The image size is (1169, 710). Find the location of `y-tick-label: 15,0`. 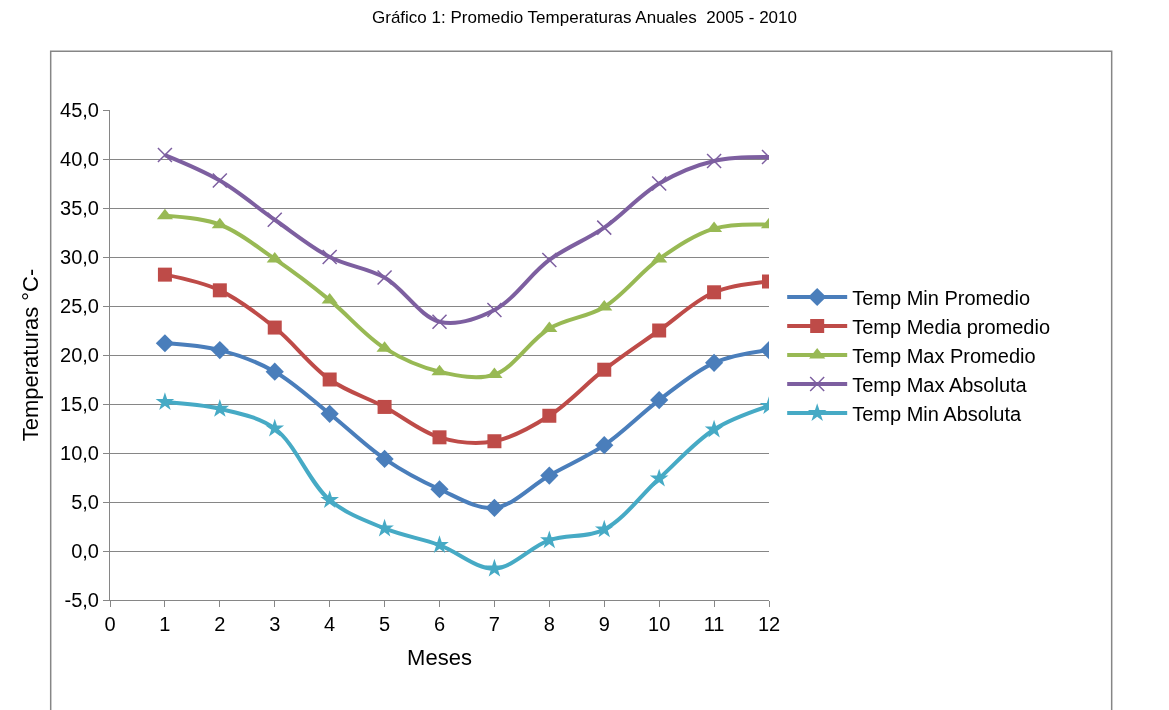

y-tick-label: 15,0 is located at coordinates (79, 404).